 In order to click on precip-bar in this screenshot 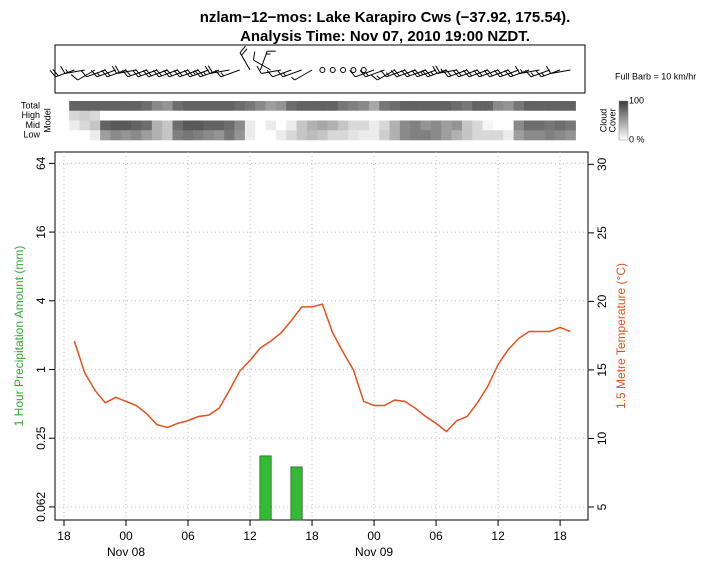, I will do `click(265, 488)`.